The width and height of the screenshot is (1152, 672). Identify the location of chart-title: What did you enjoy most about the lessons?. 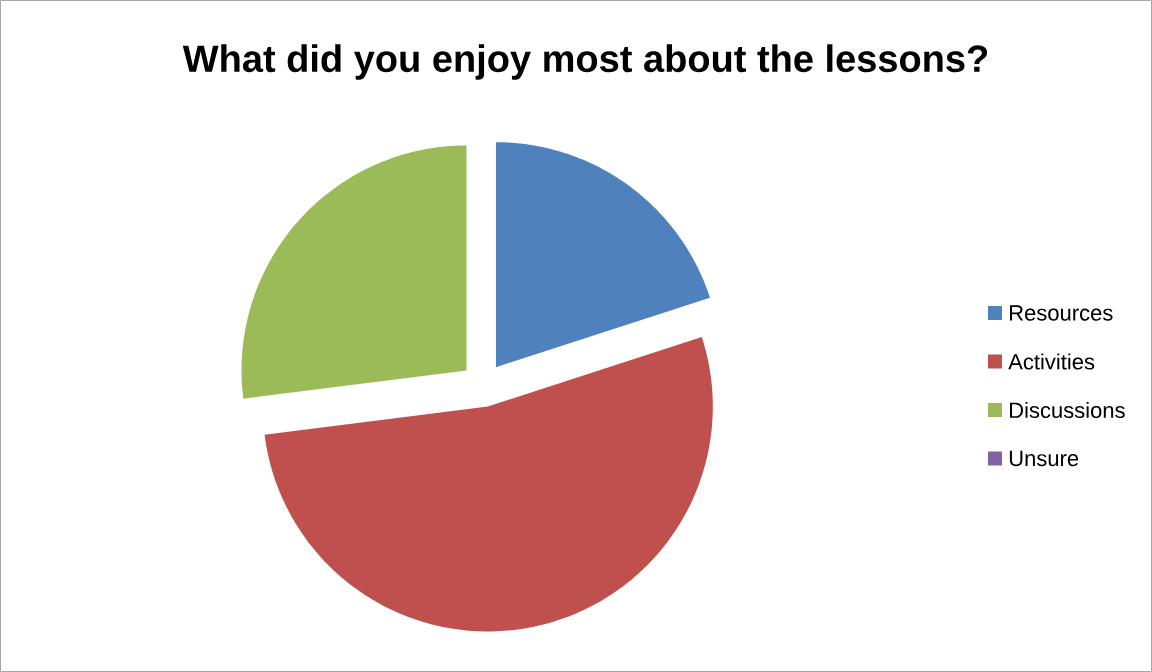
(585, 62).